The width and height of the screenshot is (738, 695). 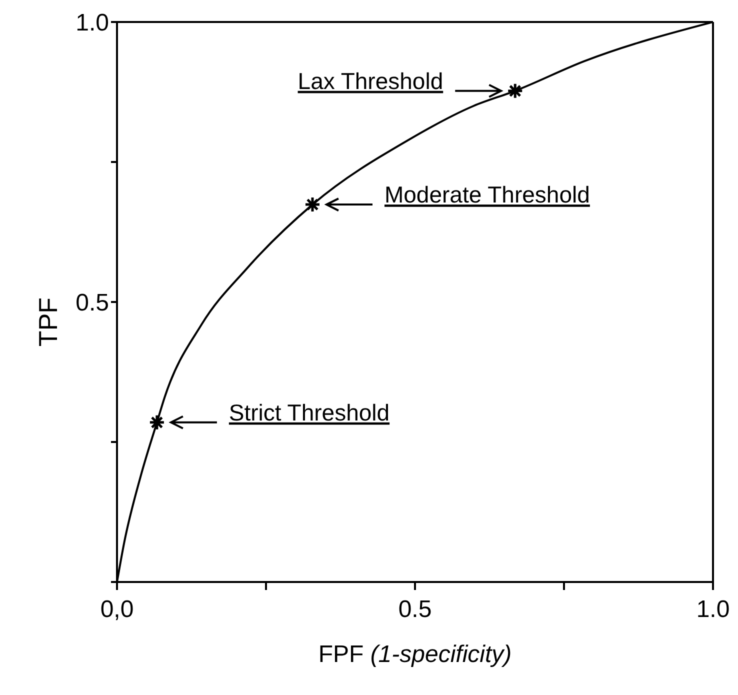 What do you see at coordinates (713, 610) in the screenshot?
I see `x-tick-label: 1.0` at bounding box center [713, 610].